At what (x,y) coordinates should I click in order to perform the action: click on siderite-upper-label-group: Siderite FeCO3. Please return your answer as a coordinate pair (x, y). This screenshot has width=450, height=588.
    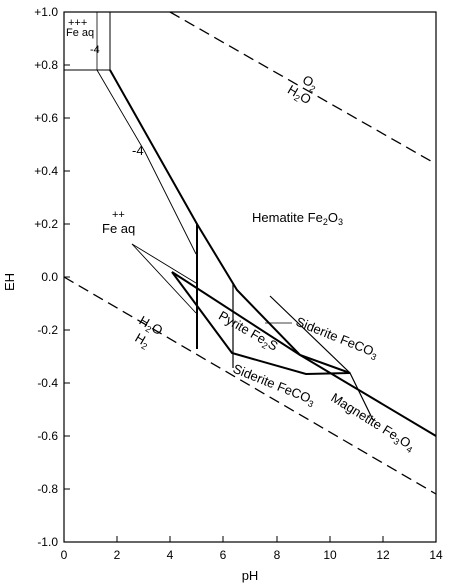
    Looking at the image, I should click on (336, 338).